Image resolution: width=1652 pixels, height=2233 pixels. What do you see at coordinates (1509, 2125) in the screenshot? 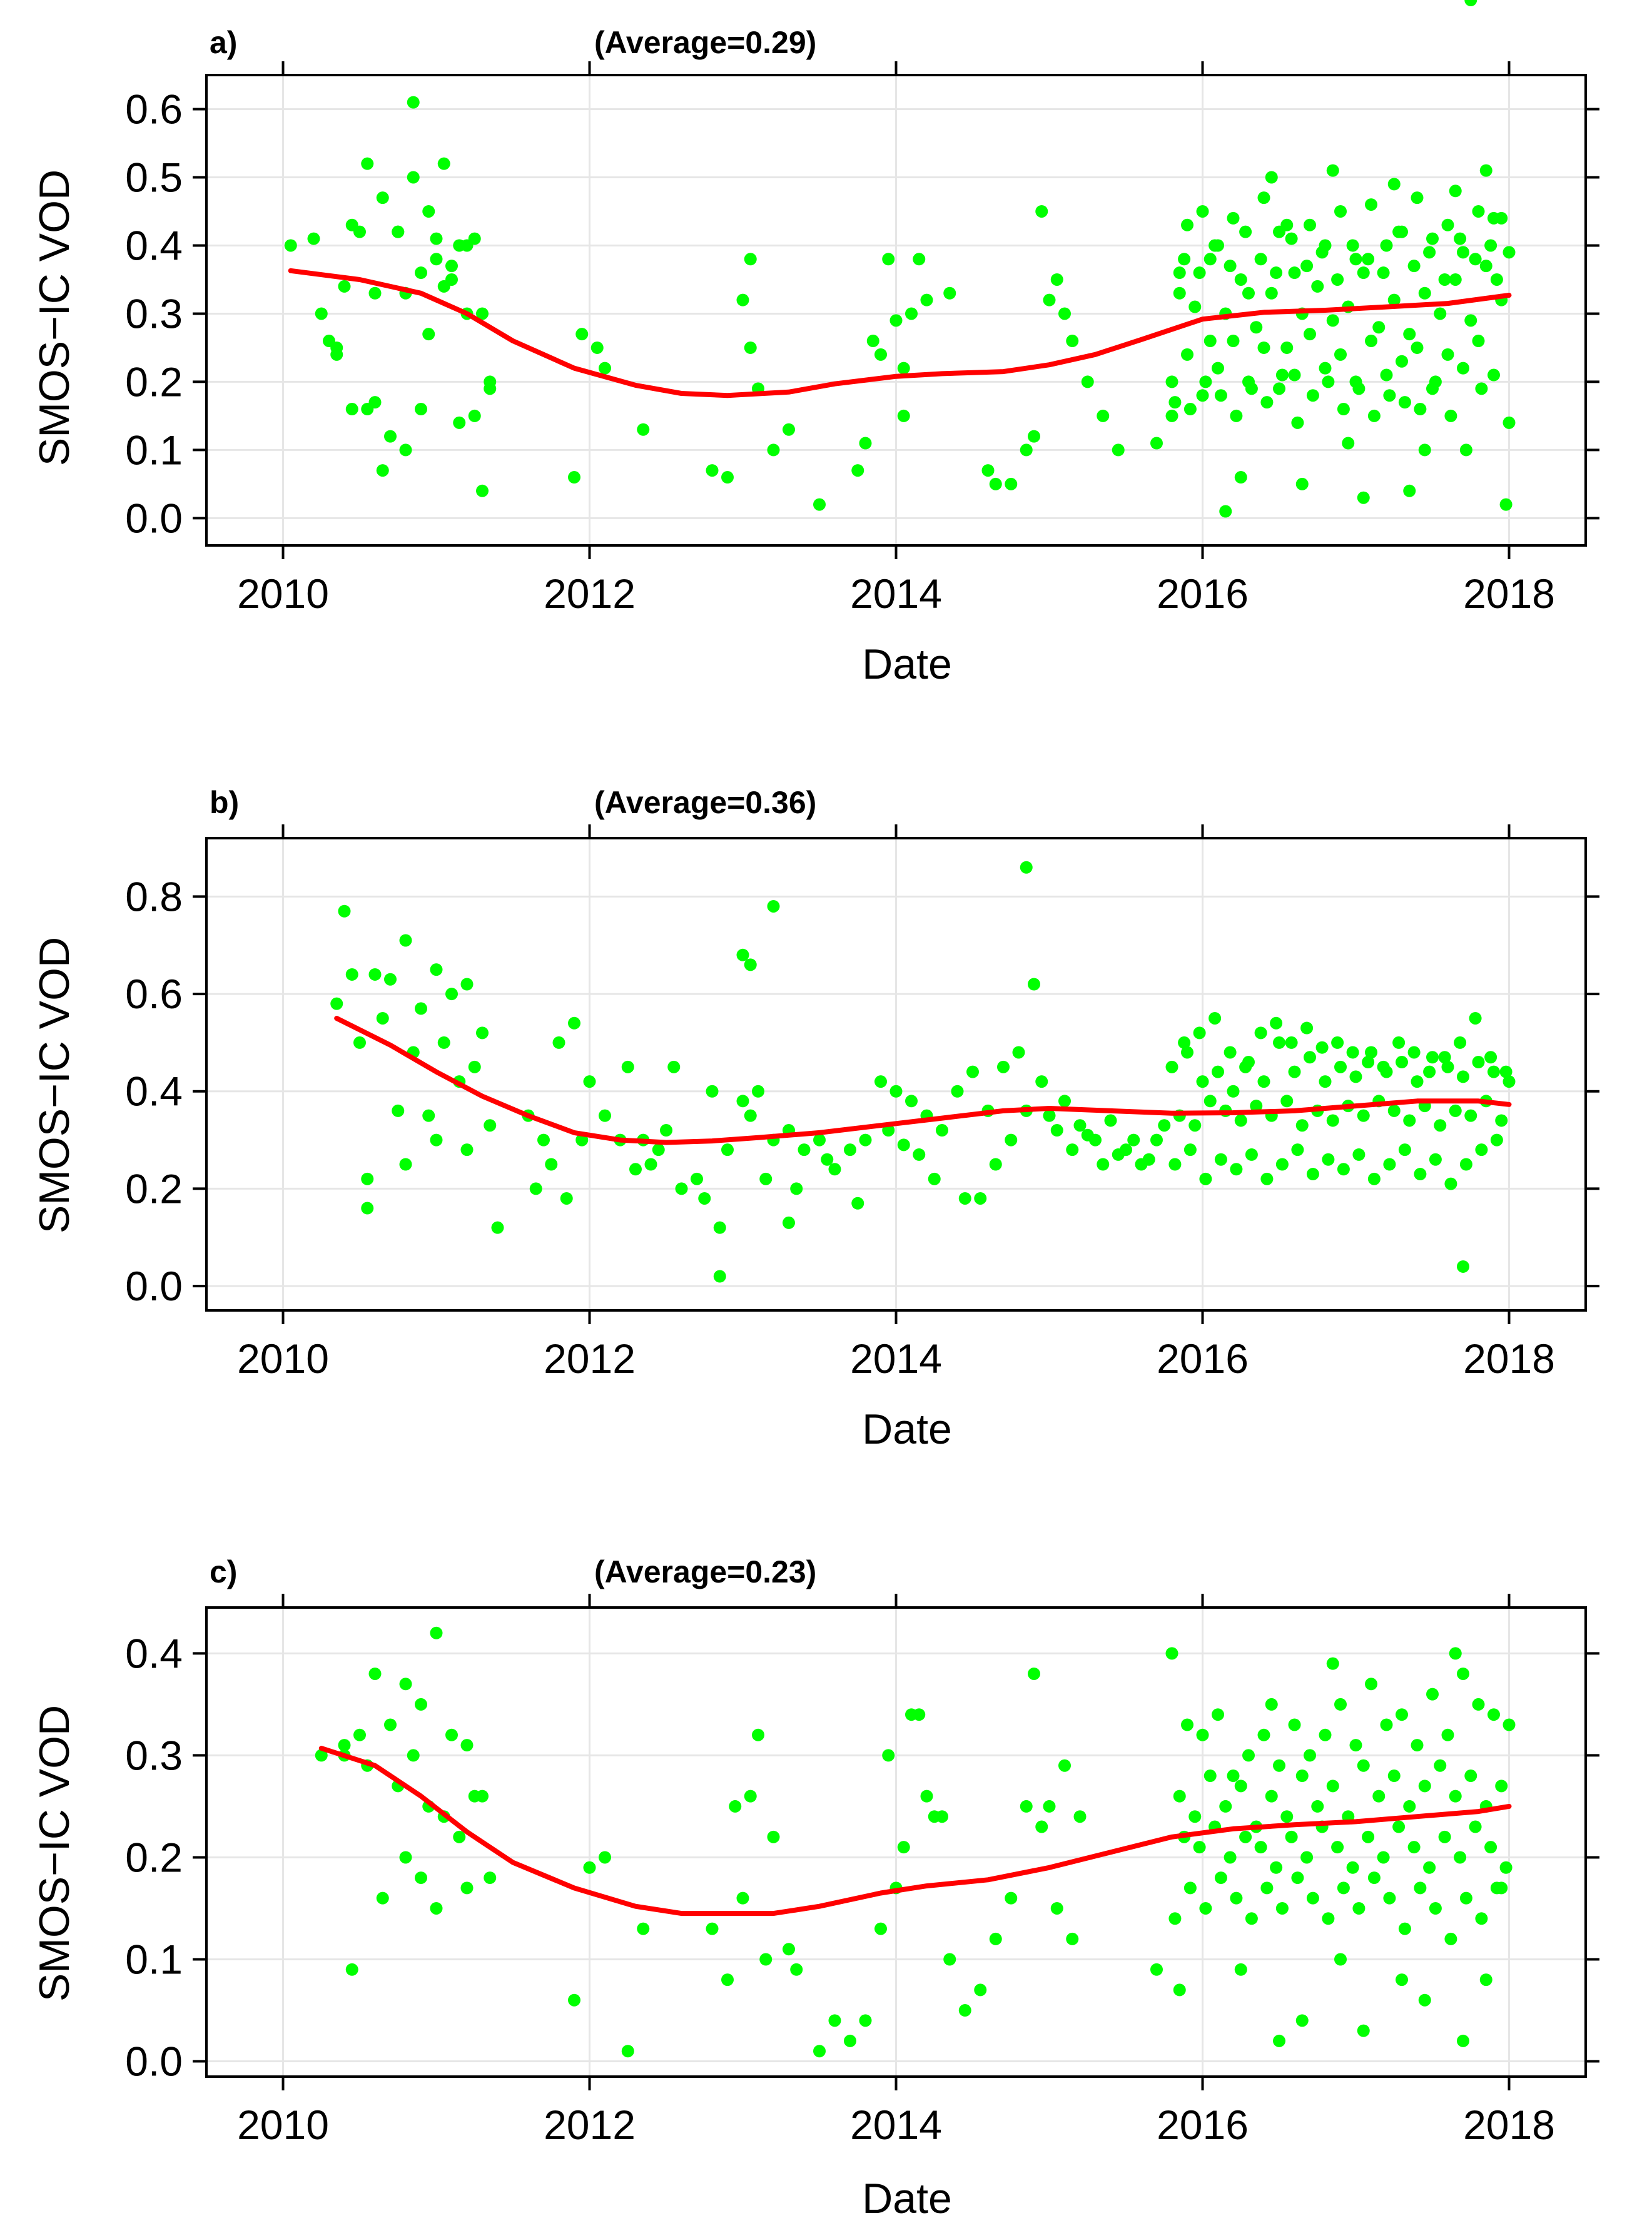
I see `x-tick-label: 2018` at bounding box center [1509, 2125].